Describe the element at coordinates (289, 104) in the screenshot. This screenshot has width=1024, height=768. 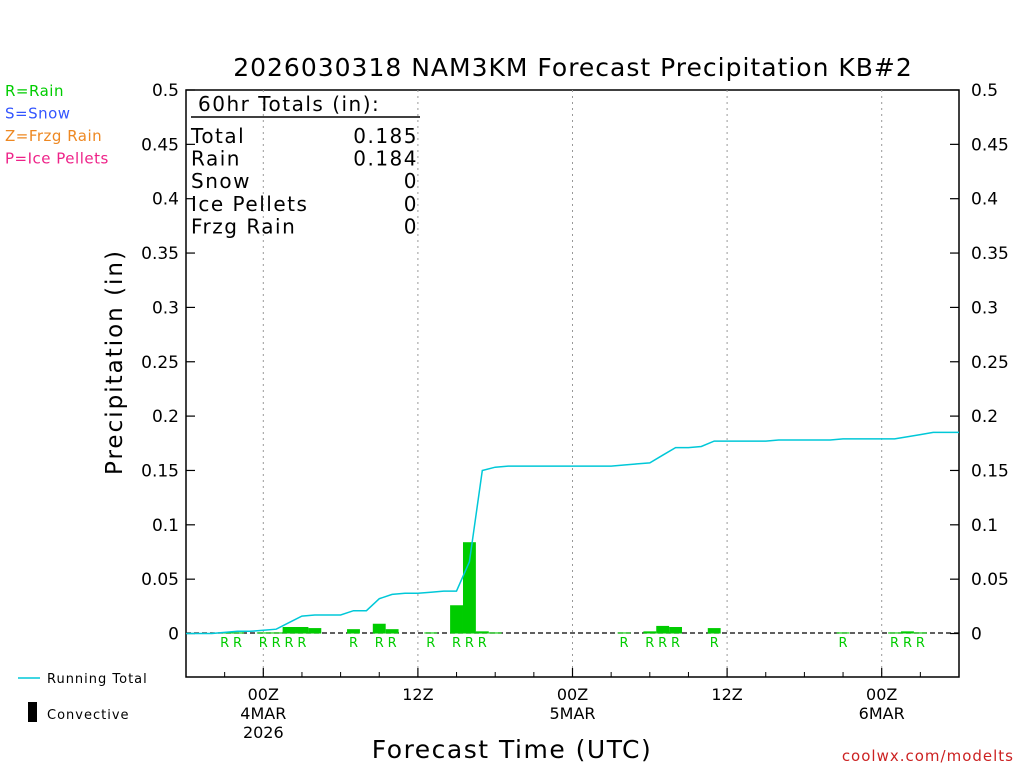
I see `totals-header: 60hr Totals (in):` at that location.